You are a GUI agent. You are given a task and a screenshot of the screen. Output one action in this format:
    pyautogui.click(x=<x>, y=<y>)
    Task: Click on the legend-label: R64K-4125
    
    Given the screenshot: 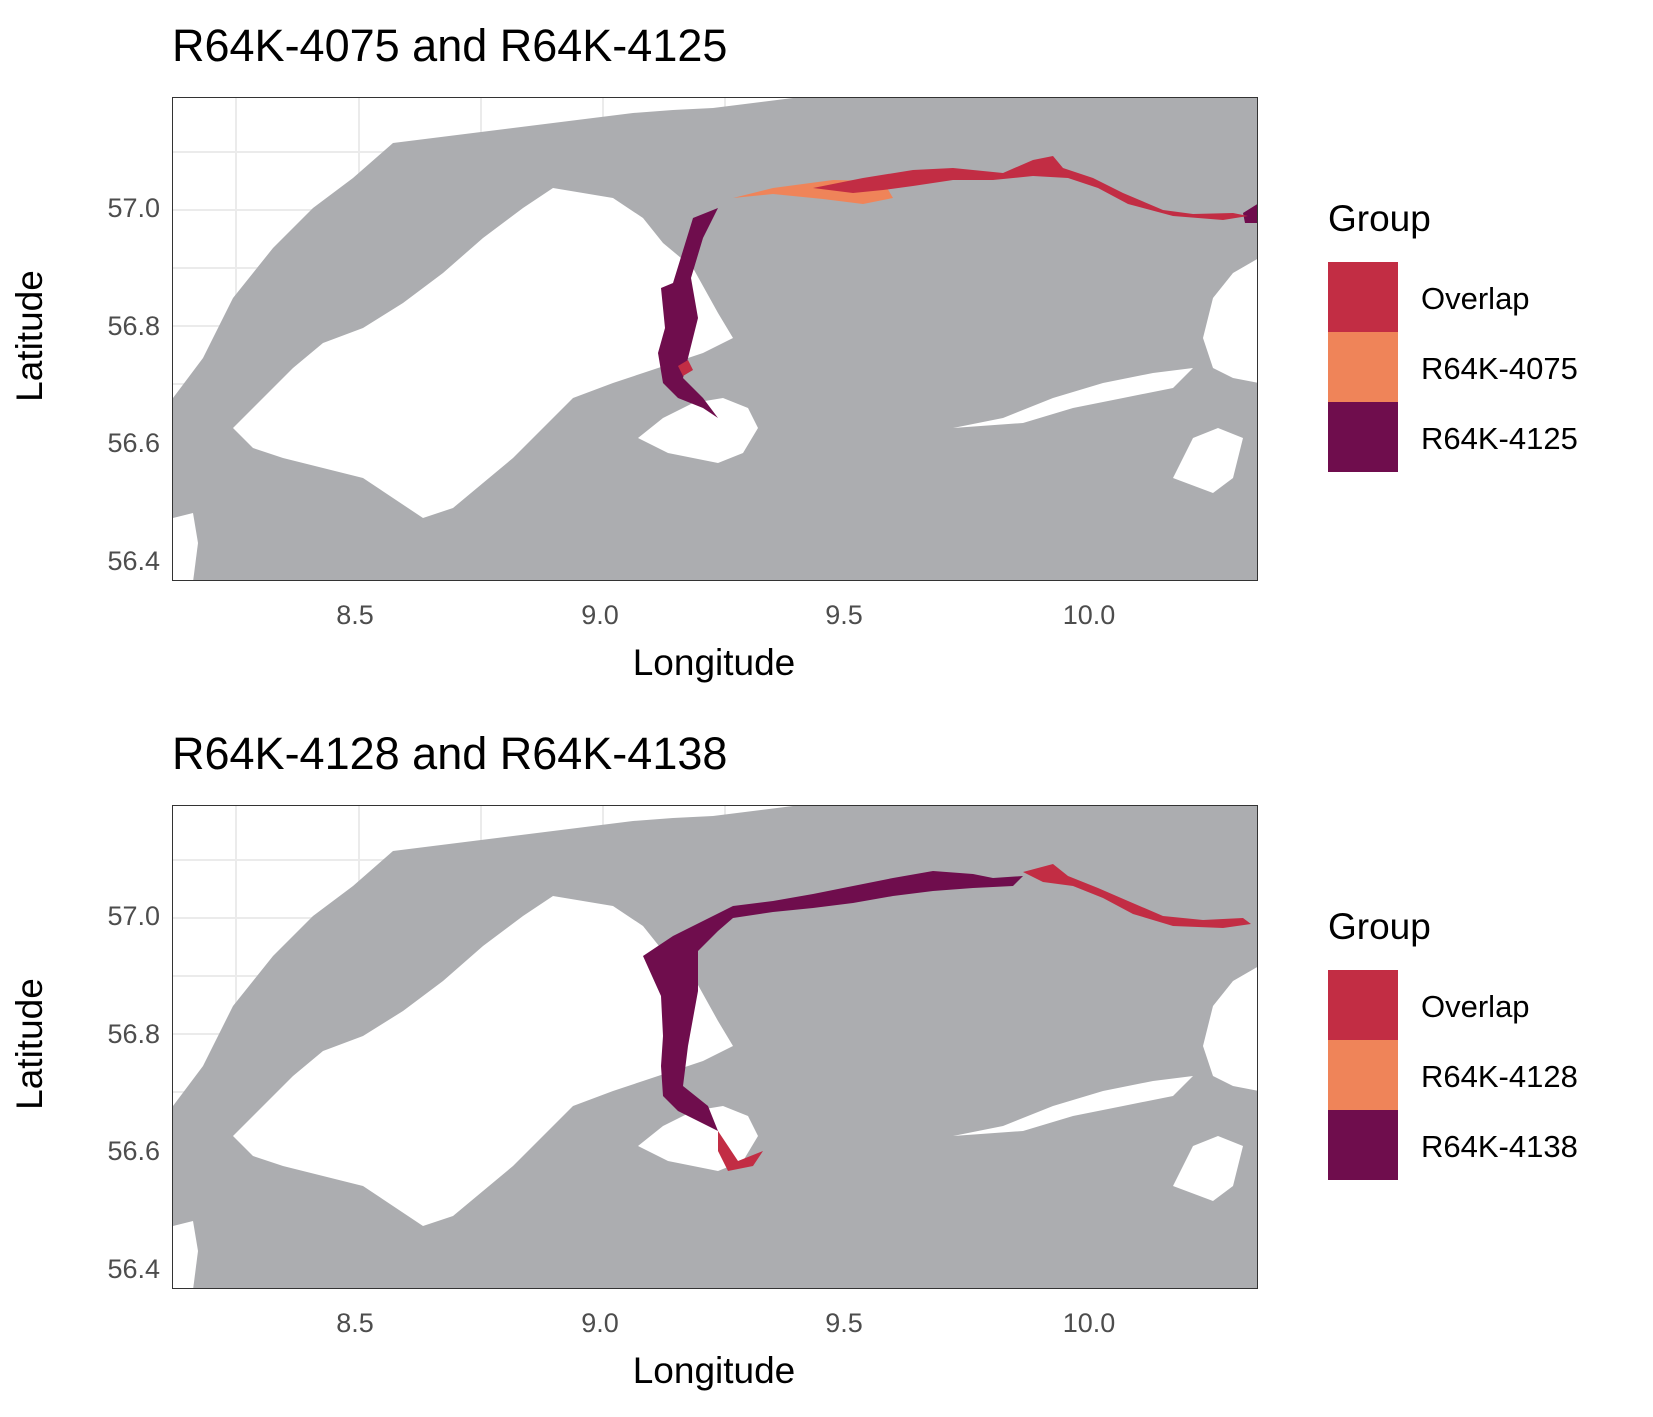 What is the action you would take?
    pyautogui.click(x=1499, y=438)
    